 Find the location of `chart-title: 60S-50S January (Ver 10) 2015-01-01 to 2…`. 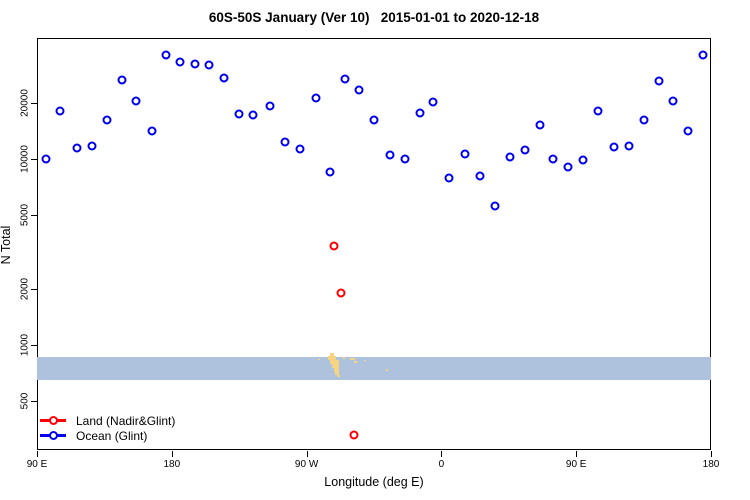

chart-title: 60S-50S January (Ver 10) 2015-01-01 to 2… is located at coordinates (374, 17).